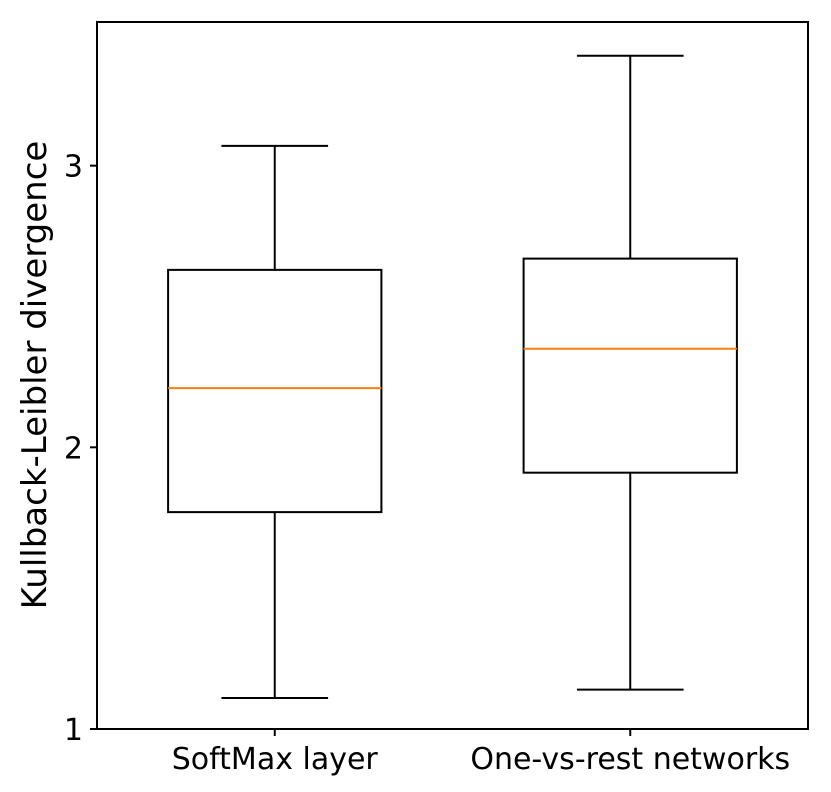  Describe the element at coordinates (275, 759) in the screenshot. I see `x-tick-label: SoftMax layer` at that location.